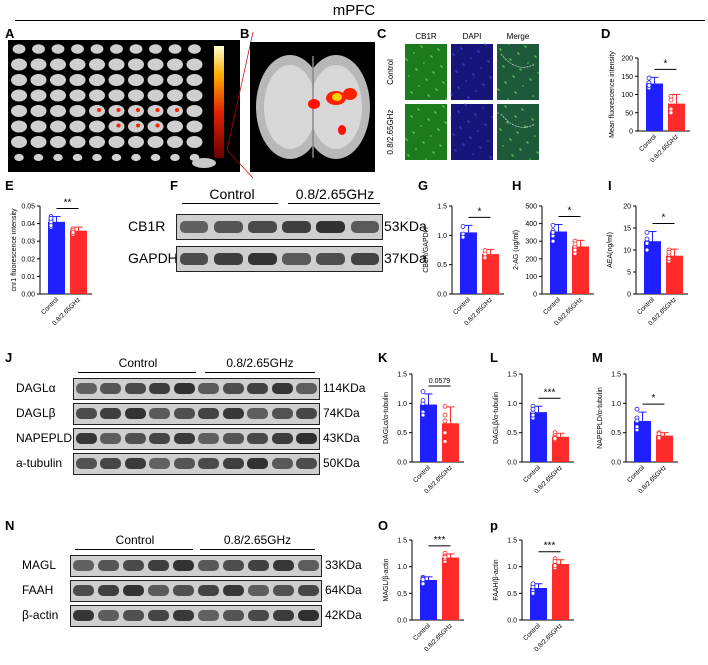 This screenshot has height=665, width=708. Describe the element at coordinates (343, 590) in the screenshot. I see `blot-n-kda-faah: 64KDa` at that location.